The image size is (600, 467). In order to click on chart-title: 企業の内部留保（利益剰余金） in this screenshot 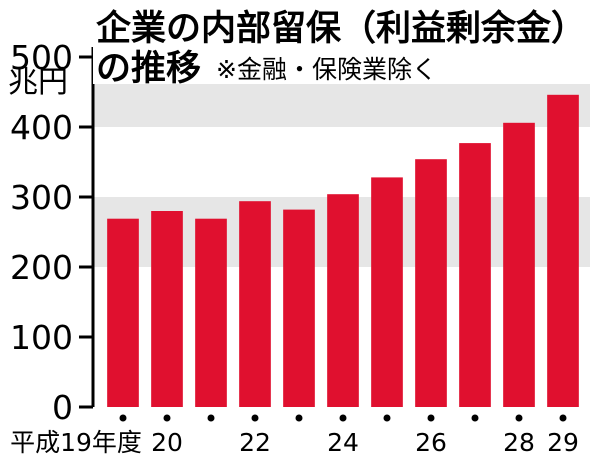, I will do `click(341, 28)`.